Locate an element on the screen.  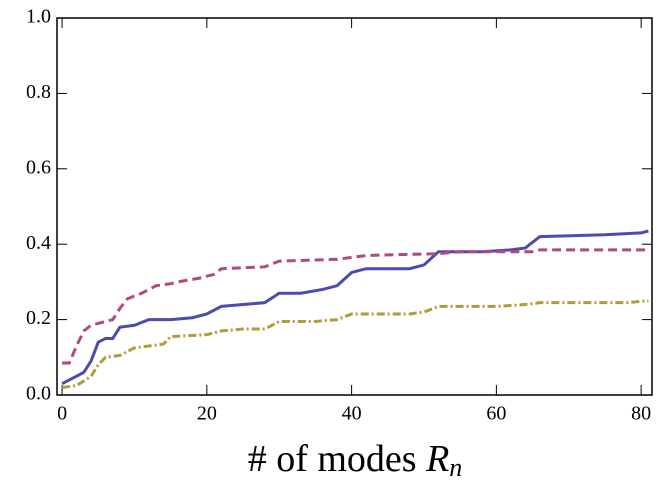
x-label-sub: n is located at coordinates (455, 467).